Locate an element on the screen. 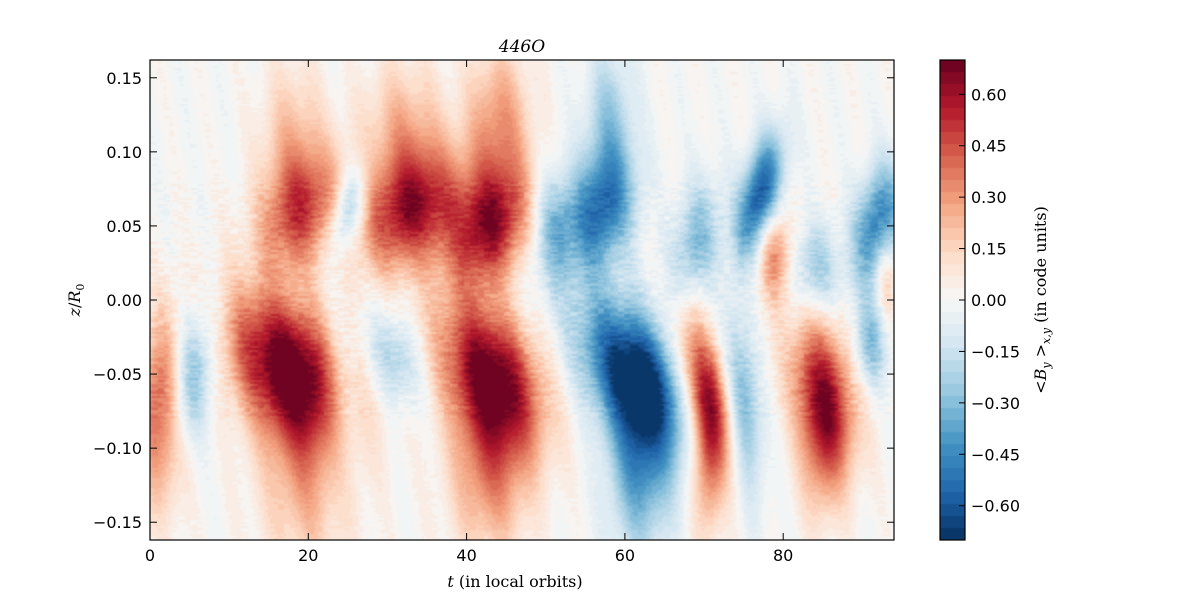 This screenshot has height=600, width=1200. x-tick-label: 20 is located at coordinates (308, 555).